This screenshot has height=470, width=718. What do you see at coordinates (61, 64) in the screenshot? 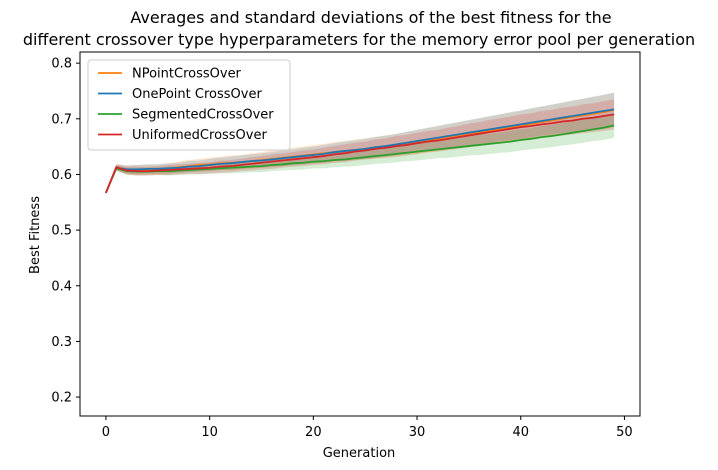
I see `y-tick-label: 0.8` at bounding box center [61, 64].